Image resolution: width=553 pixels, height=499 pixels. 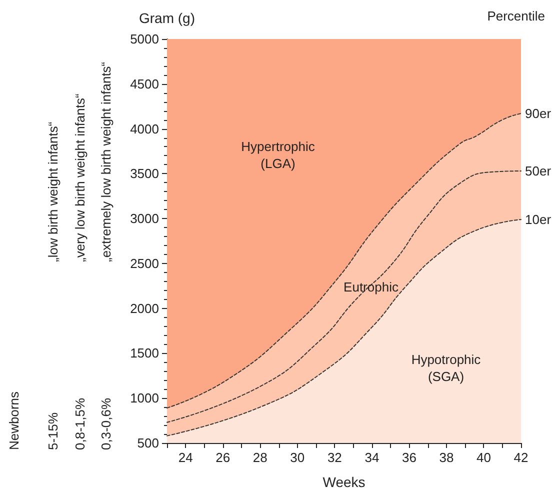 What do you see at coordinates (144, 353) in the screenshot?
I see `y-tick-label: 1500` at bounding box center [144, 353].